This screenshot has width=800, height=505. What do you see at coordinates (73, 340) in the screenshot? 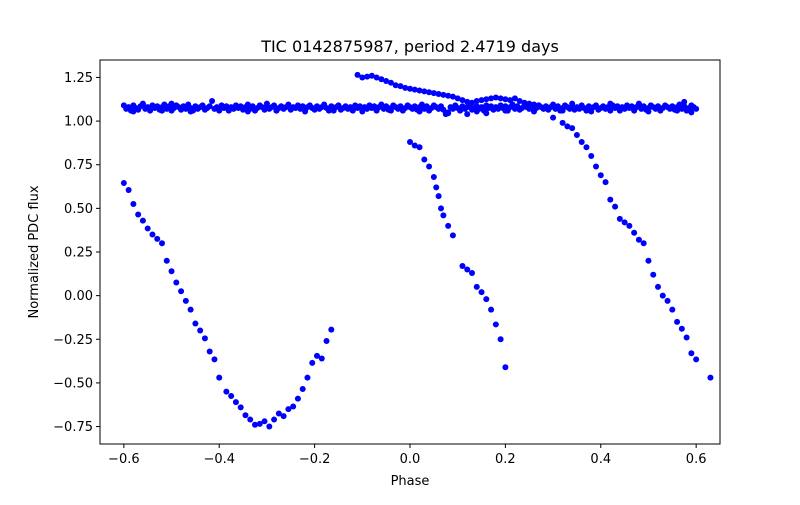
I see `y-tick-label: −0.25` at bounding box center [73, 340].